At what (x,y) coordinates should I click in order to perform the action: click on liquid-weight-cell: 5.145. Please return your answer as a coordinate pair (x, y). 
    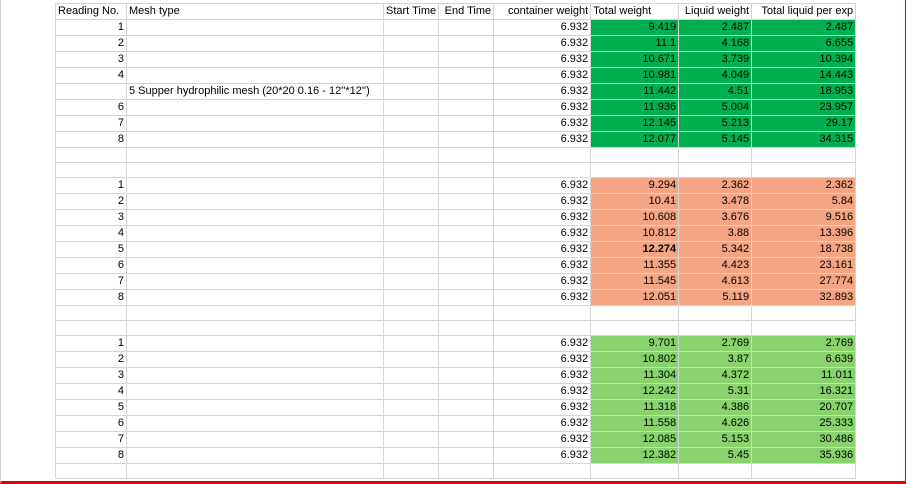
    Looking at the image, I should click on (715, 139).